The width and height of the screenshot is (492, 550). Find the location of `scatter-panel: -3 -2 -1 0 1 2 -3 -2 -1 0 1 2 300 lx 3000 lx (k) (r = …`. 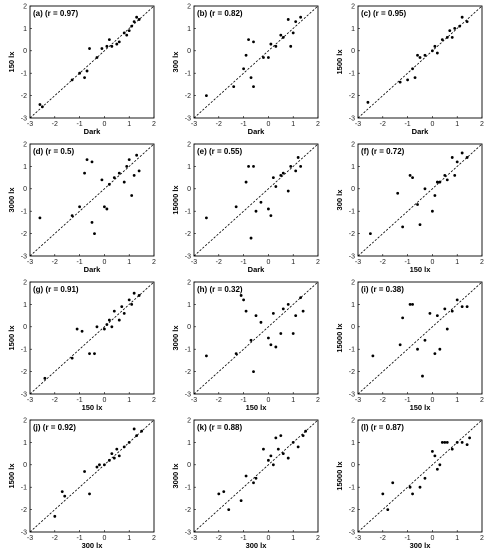

scatter-panel: -3 -2 -1 0 1 2 -3 -2 -1 0 1 2 300 lx 3000 lx (k) (r = … is located at coordinates (245, 483).